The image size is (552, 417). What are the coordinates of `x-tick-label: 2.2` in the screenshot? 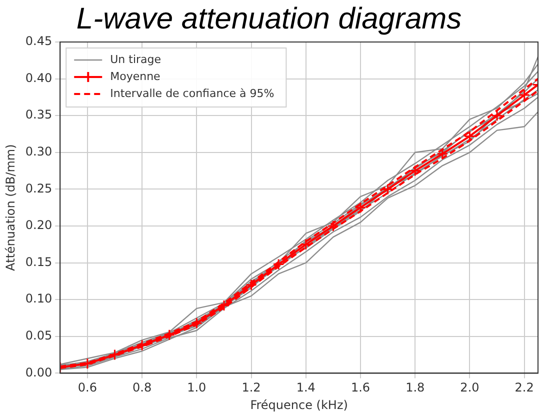 It's located at (524, 387).